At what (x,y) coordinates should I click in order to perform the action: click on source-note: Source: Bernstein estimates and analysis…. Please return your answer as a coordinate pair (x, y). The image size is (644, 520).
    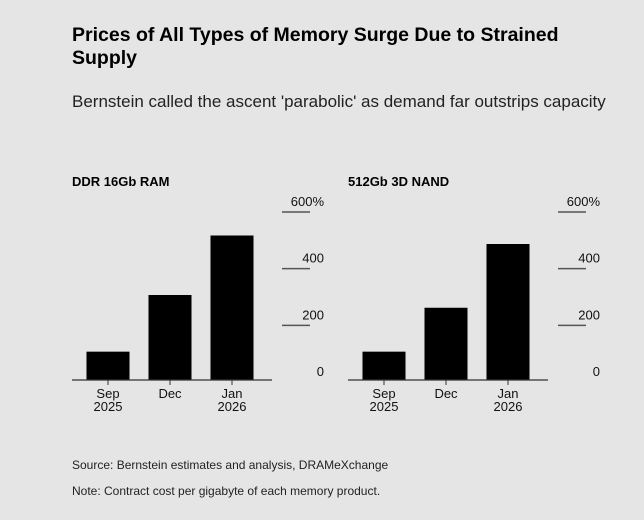
    Looking at the image, I should click on (230, 465).